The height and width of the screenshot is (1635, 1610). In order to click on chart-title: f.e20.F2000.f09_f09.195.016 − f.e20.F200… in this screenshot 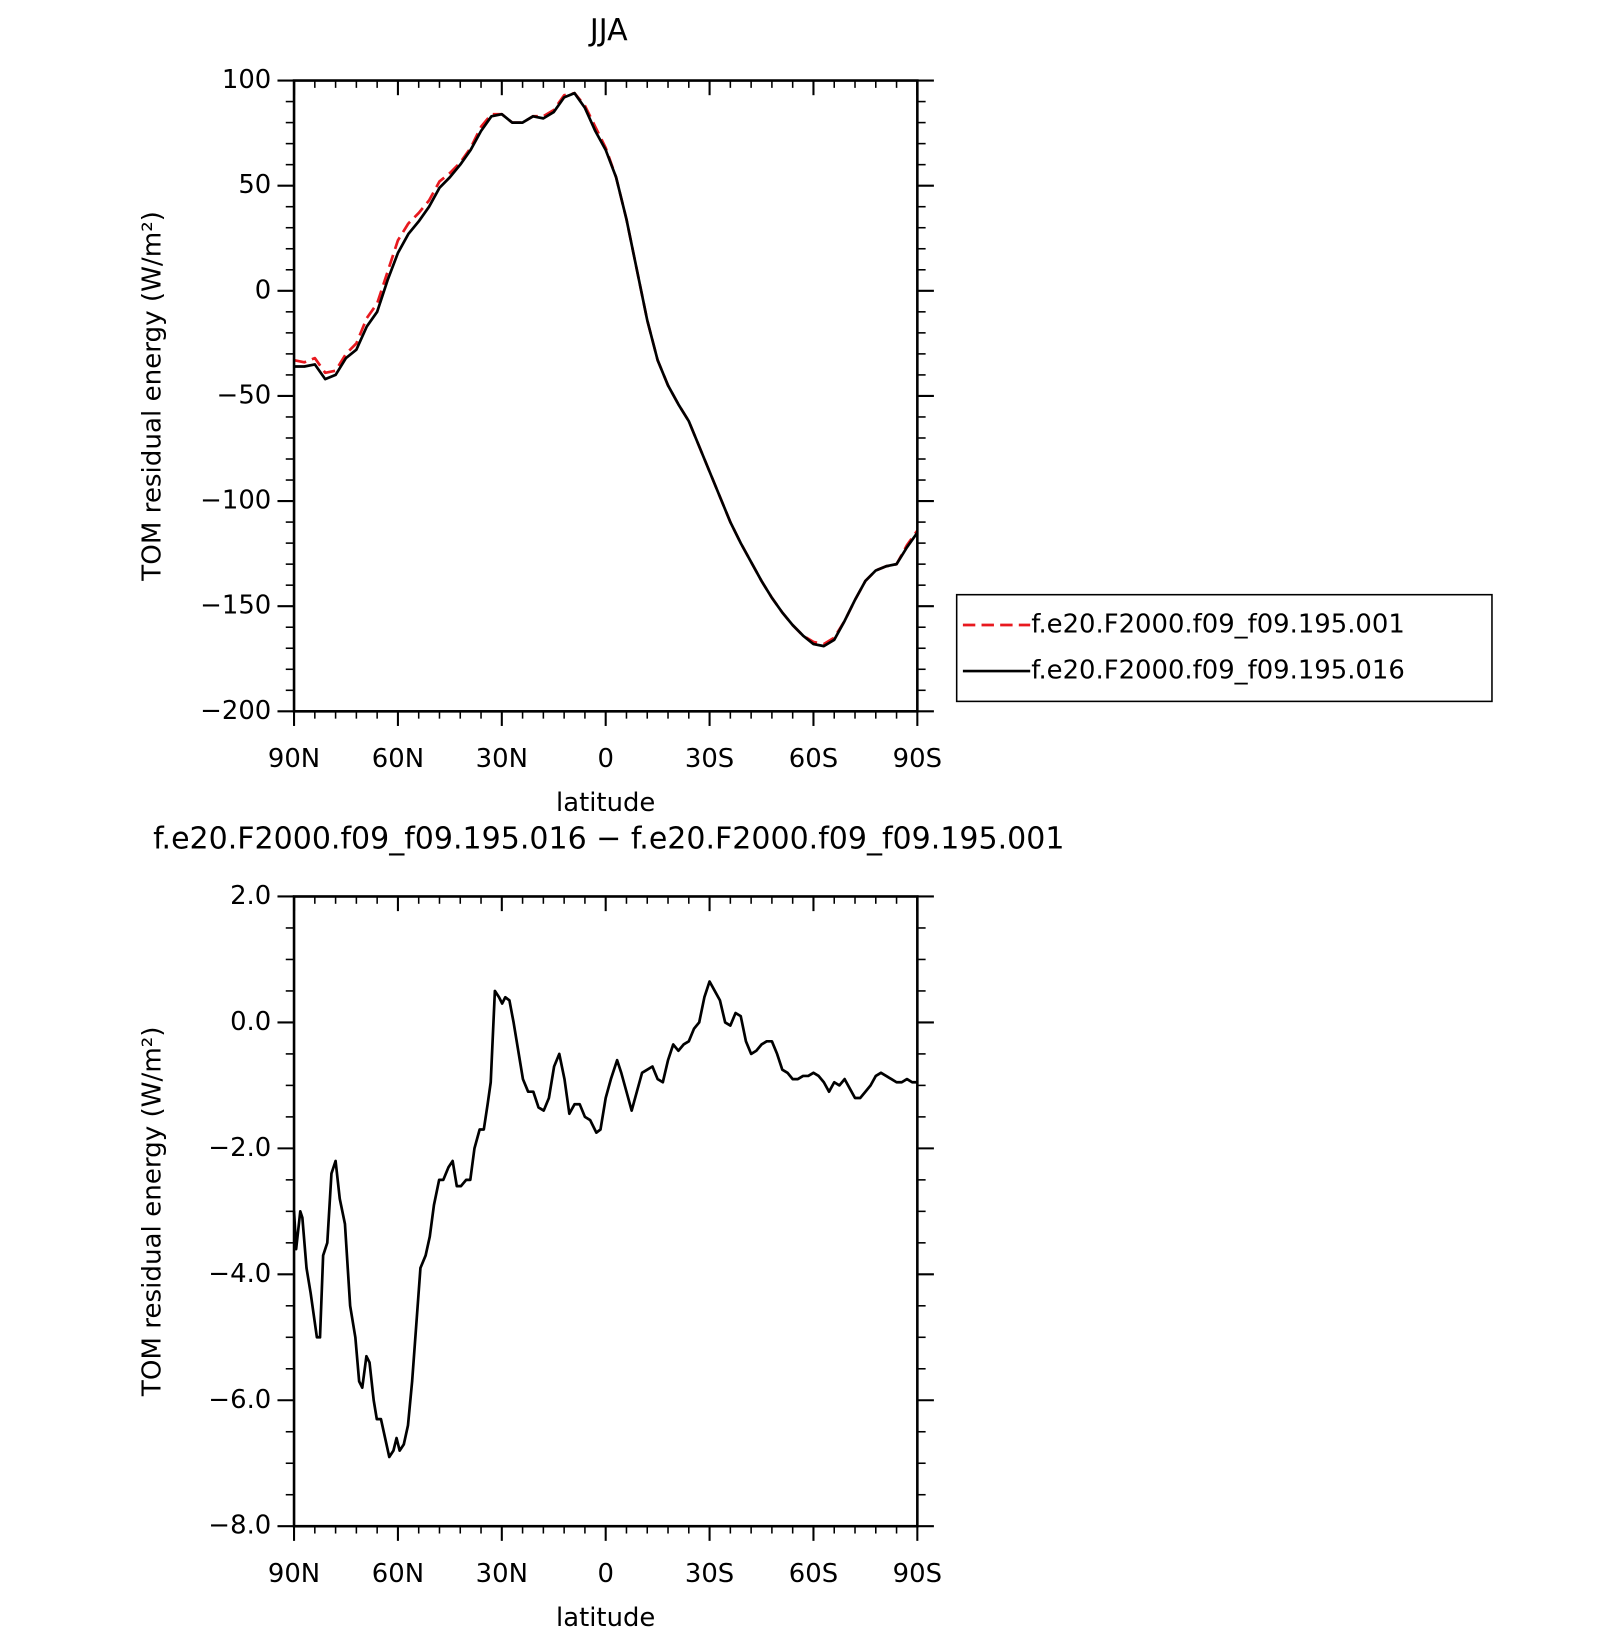, I will do `click(608, 838)`.